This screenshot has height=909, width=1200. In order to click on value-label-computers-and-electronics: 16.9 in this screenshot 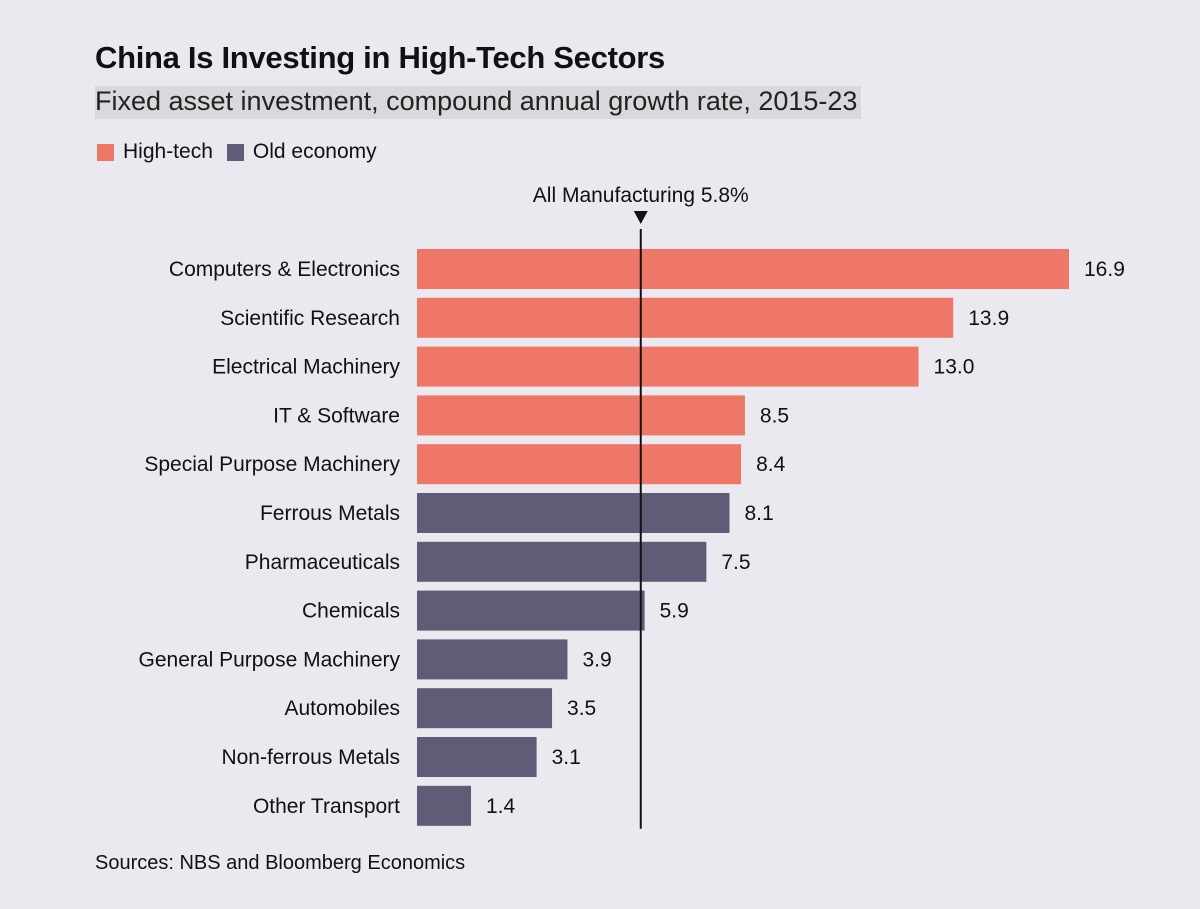, I will do `click(1104, 269)`.